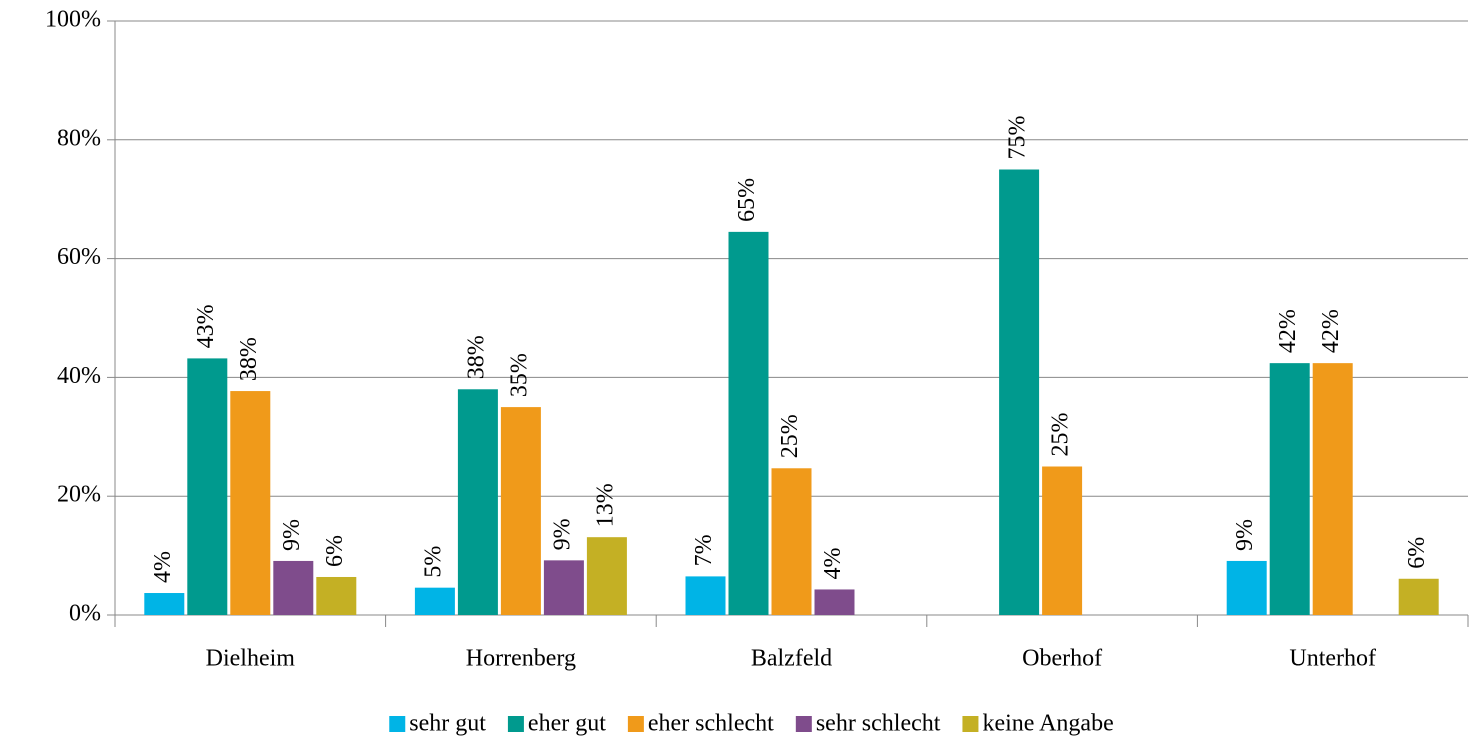 The height and width of the screenshot is (749, 1470). Describe the element at coordinates (79, 138) in the screenshot. I see `y-tick-label: 80%` at that location.